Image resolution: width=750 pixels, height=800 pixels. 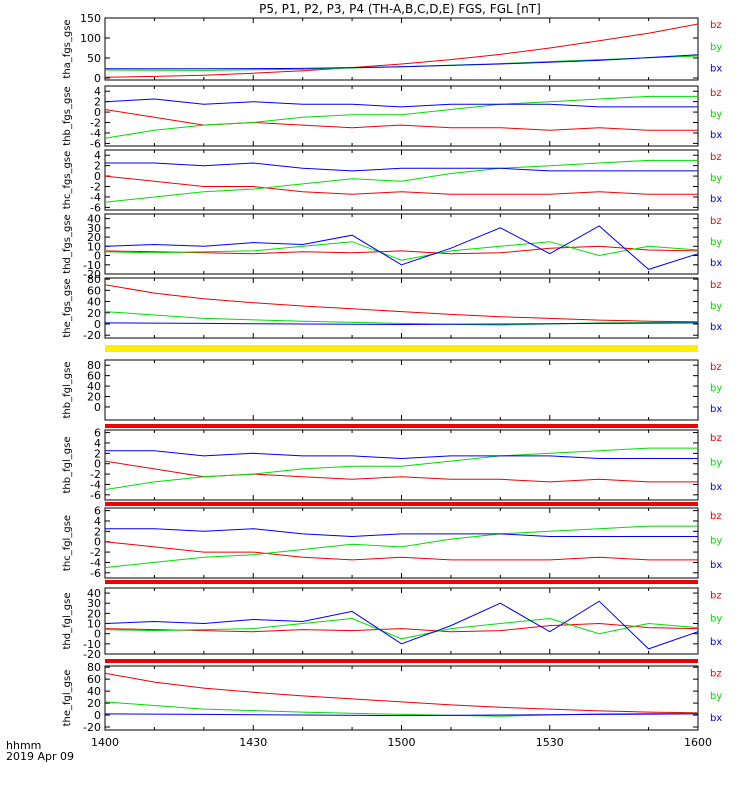 What do you see at coordinates (23, 745) in the screenshot?
I see `x-unit-label: hhmm` at bounding box center [23, 745].